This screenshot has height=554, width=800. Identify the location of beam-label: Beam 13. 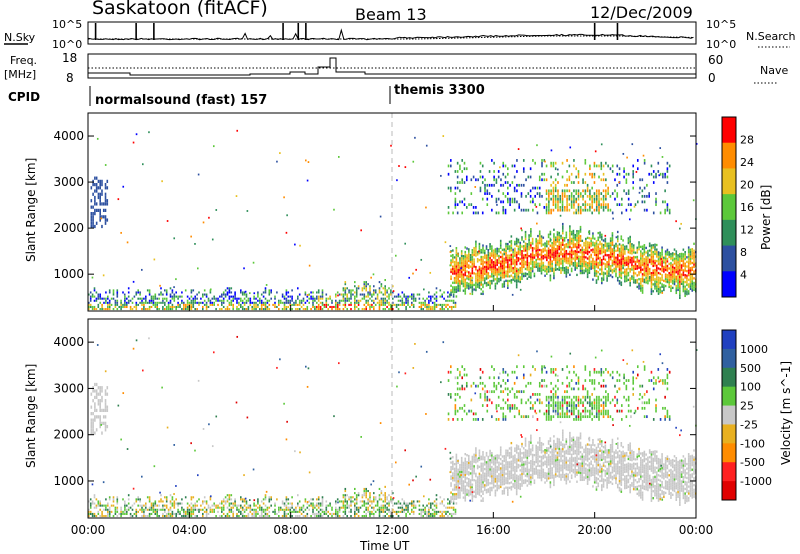
(391, 14).